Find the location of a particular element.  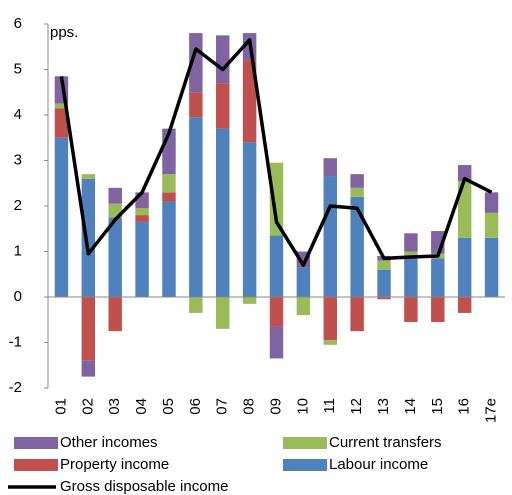

x-tick-label: 13 is located at coordinates (383, 406).